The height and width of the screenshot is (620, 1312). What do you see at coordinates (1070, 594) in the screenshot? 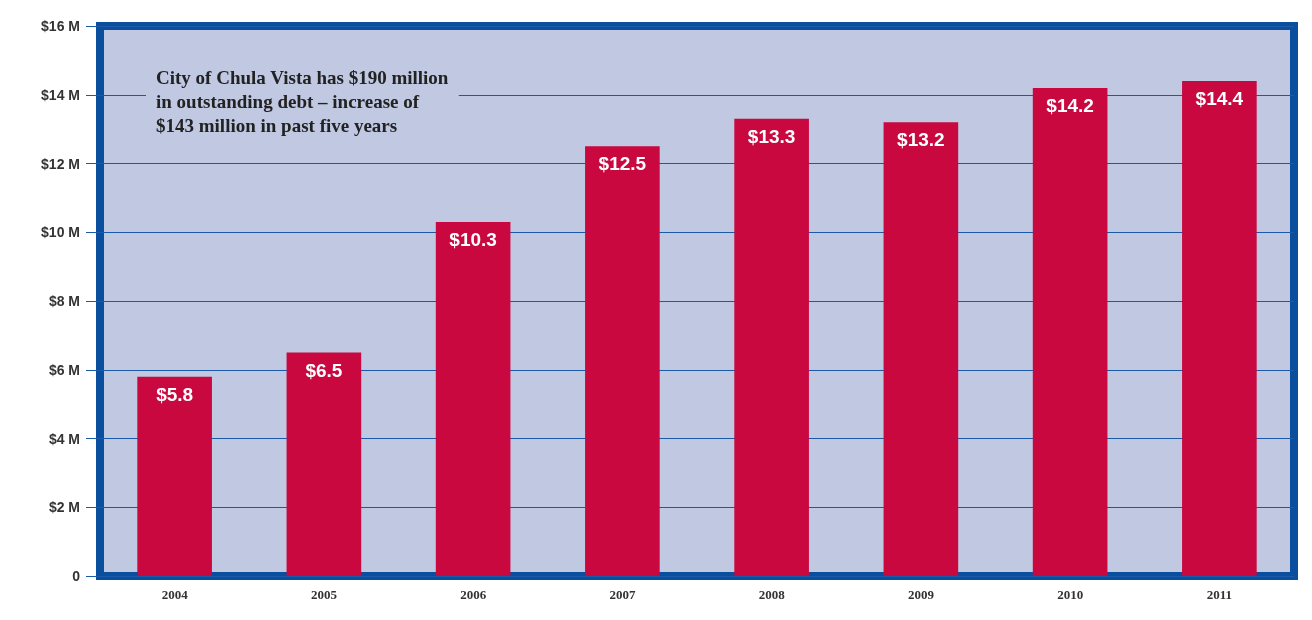
I see `x-tick-label: 2010` at bounding box center [1070, 594].